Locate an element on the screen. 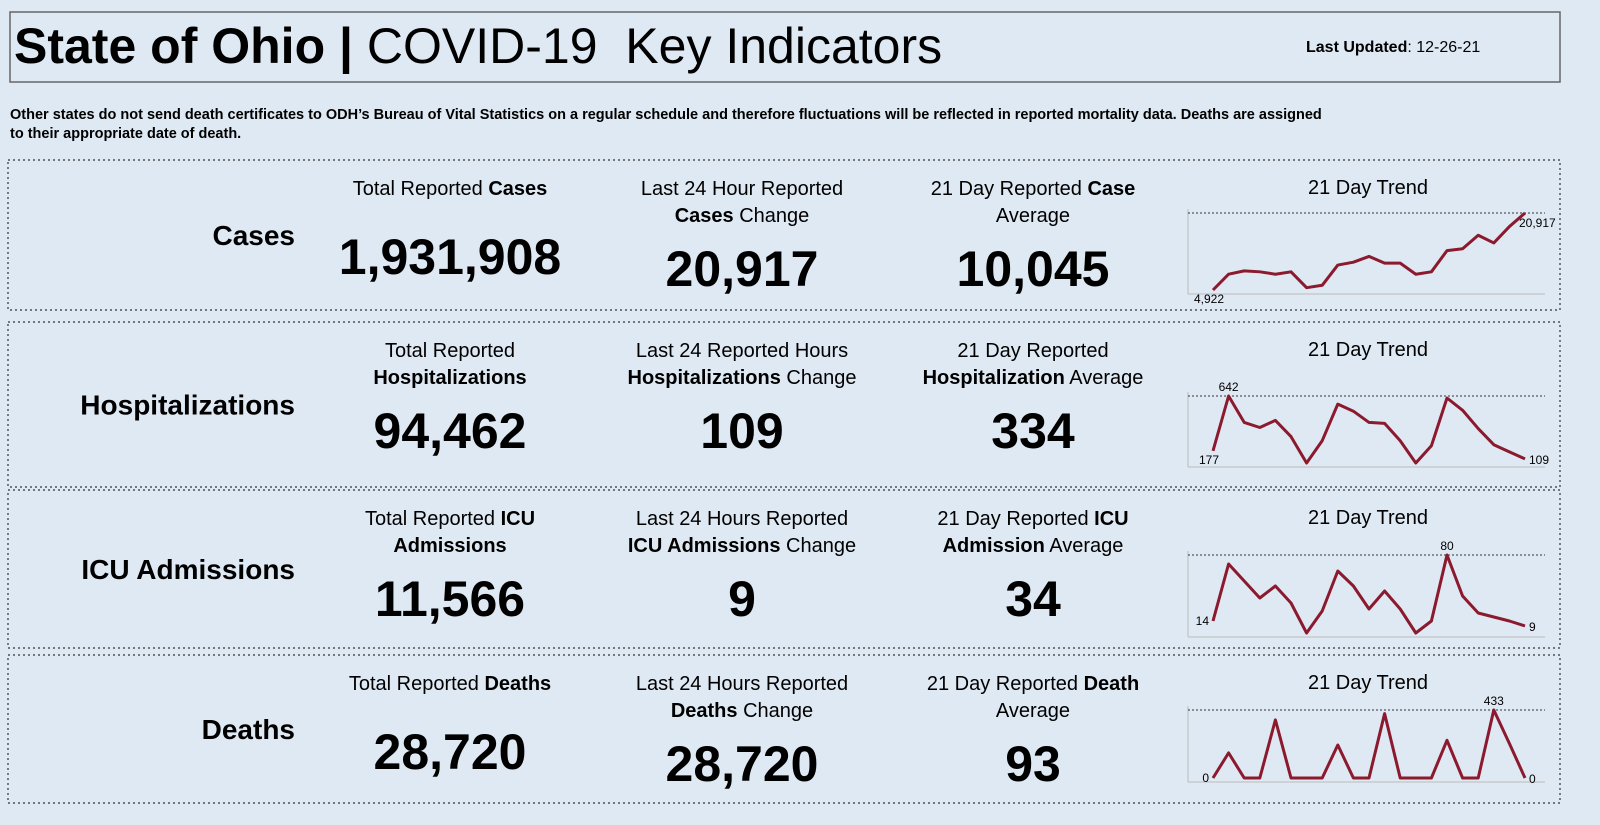  text-segment: Admission is located at coordinates (994, 546).